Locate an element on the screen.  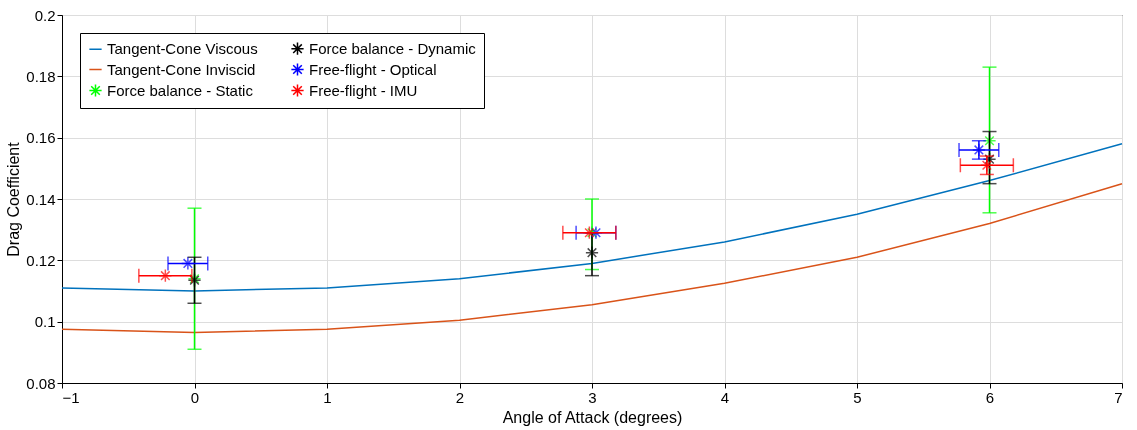
legend-label: Force balance - Dynamic is located at coordinates (393, 48).